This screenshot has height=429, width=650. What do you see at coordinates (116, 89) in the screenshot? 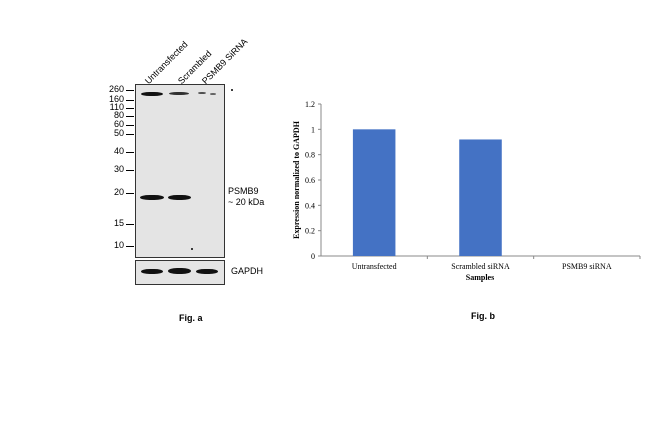
I see `mw-marker-260: 260` at bounding box center [116, 89].